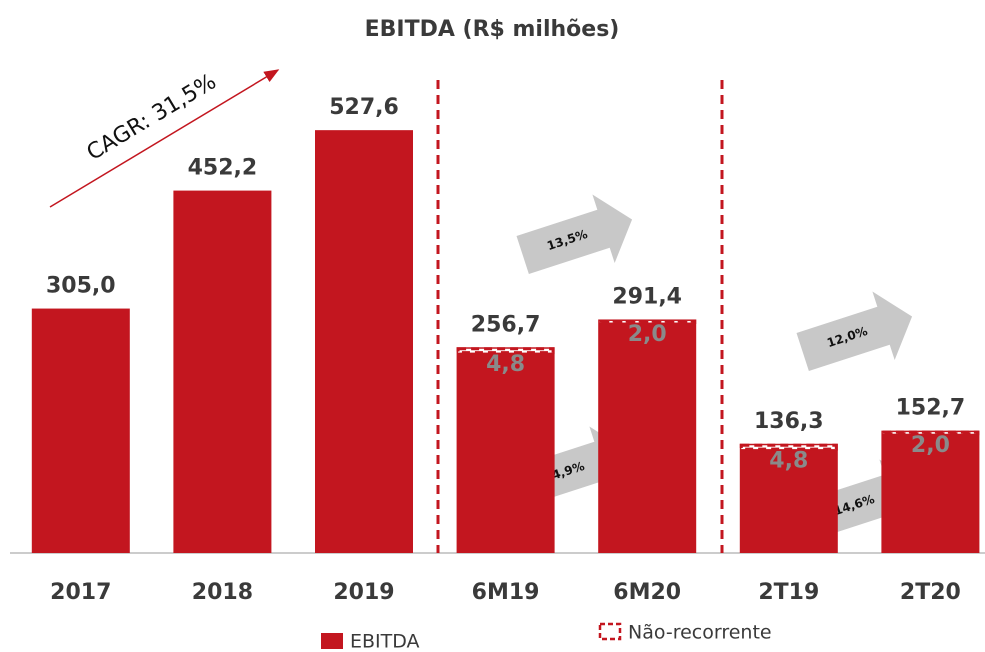 This screenshot has width=985, height=652. I want to click on chart-title: EBITDA (R$ milhões), so click(492, 29).